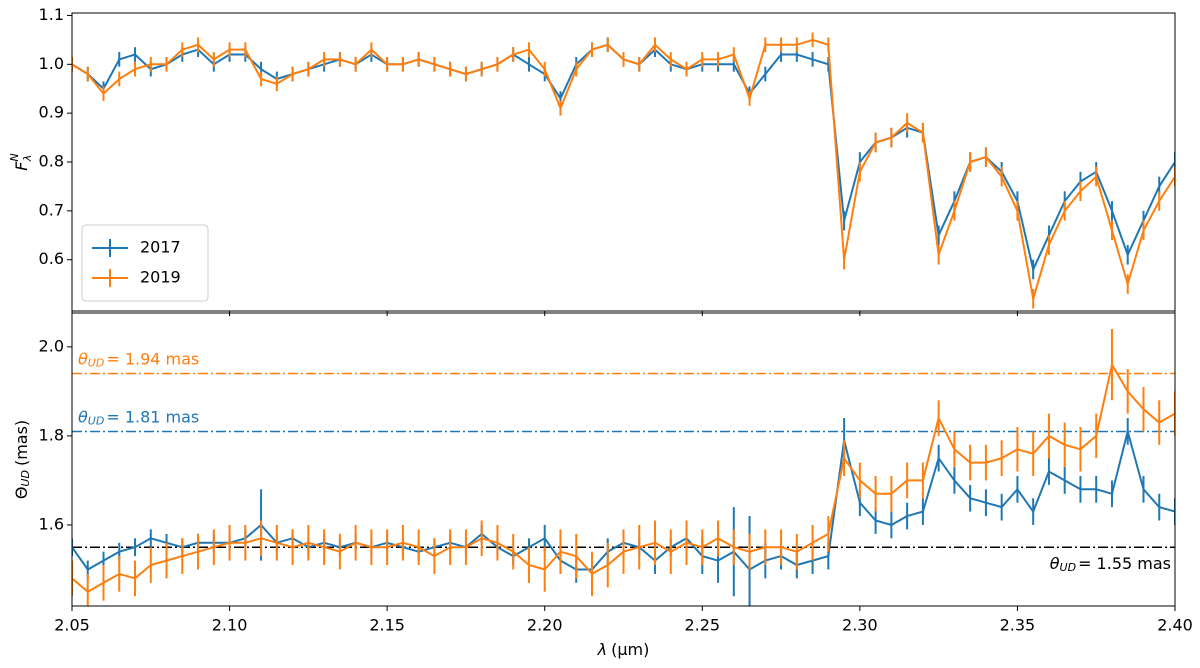 This screenshot has width=1200, height=668. I want to click on reference-label: θUD = 1.94 mas, so click(138, 359).